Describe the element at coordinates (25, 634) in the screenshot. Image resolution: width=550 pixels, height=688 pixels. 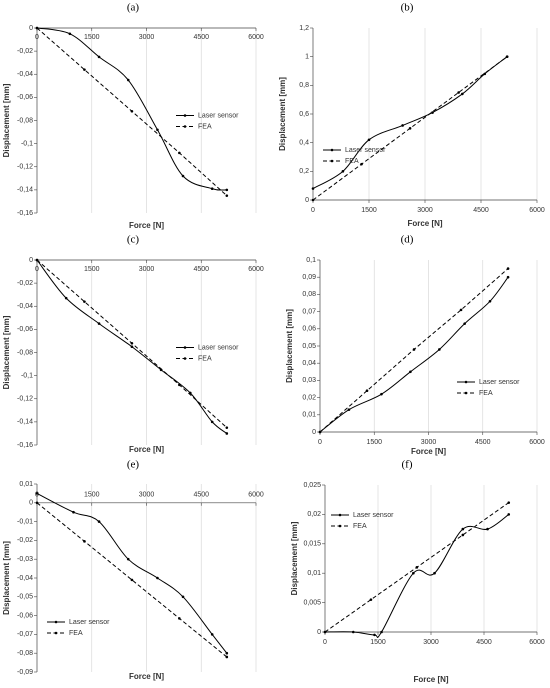
I see `y-tick-label: -0,07` at that location.